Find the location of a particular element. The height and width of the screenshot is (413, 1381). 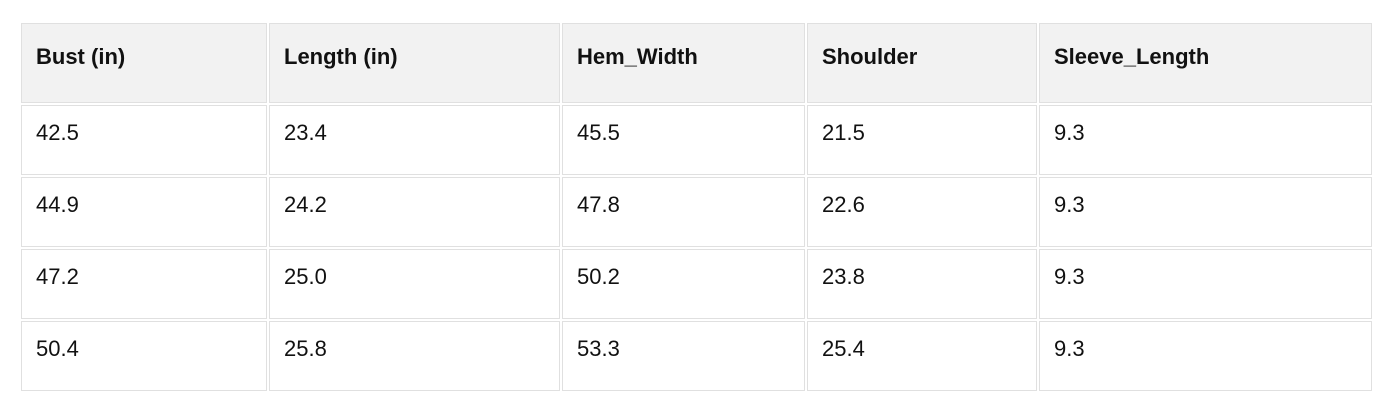

table-cell: 50.4 is located at coordinates (144, 356).